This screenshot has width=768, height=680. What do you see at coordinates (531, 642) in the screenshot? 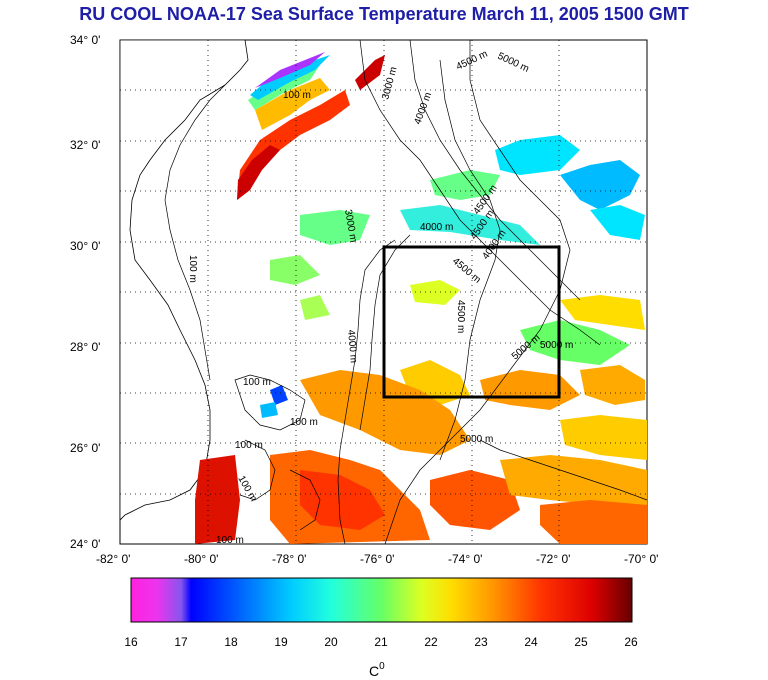
I see `colorbar-tick-label: 24` at bounding box center [531, 642].